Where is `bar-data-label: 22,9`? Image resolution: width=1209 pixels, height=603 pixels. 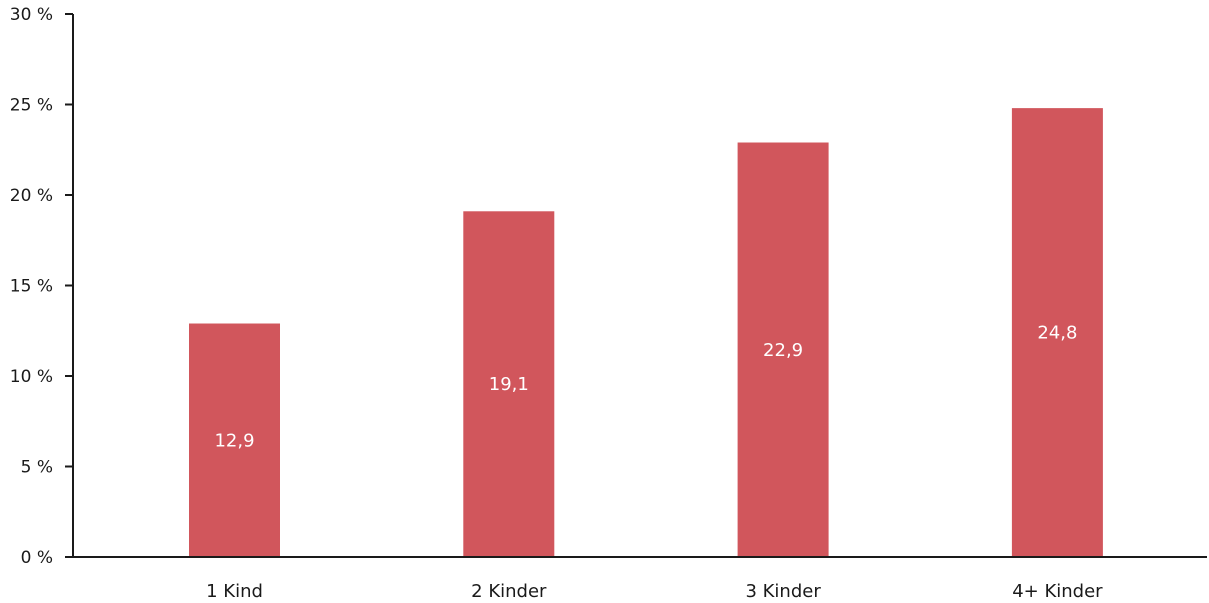 bar-data-label: 22,9 is located at coordinates (783, 350).